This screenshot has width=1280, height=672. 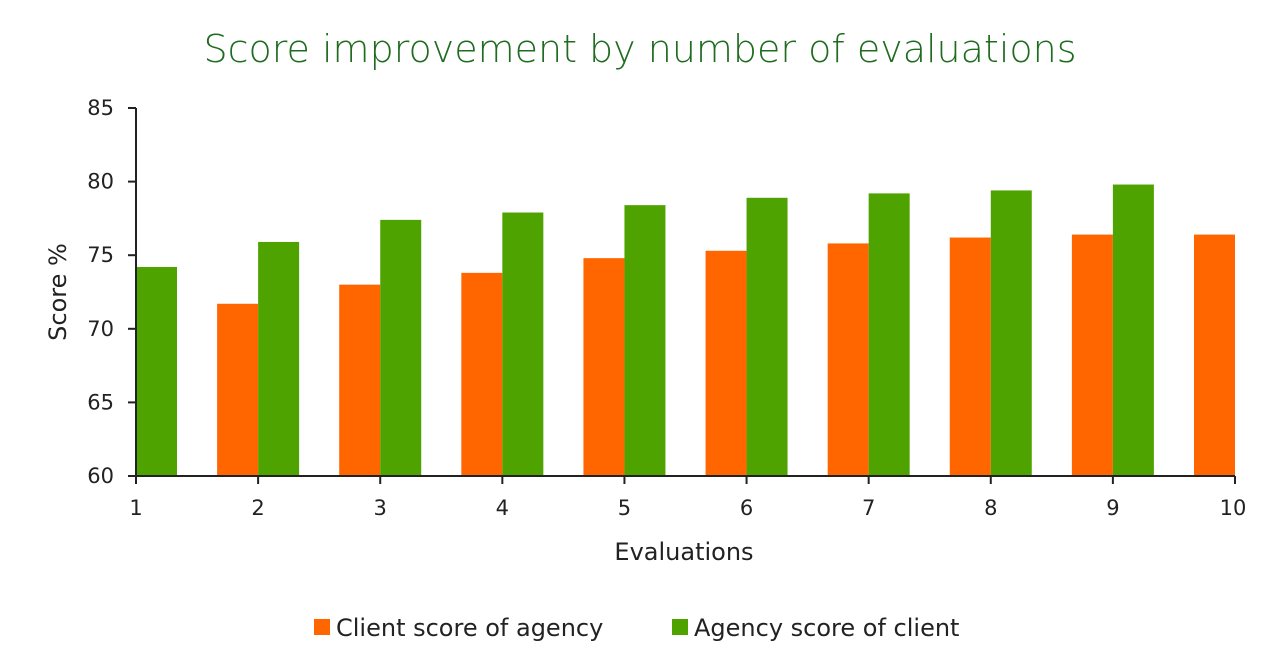 I want to click on x-tick-label-4: 4, so click(x=502, y=508).